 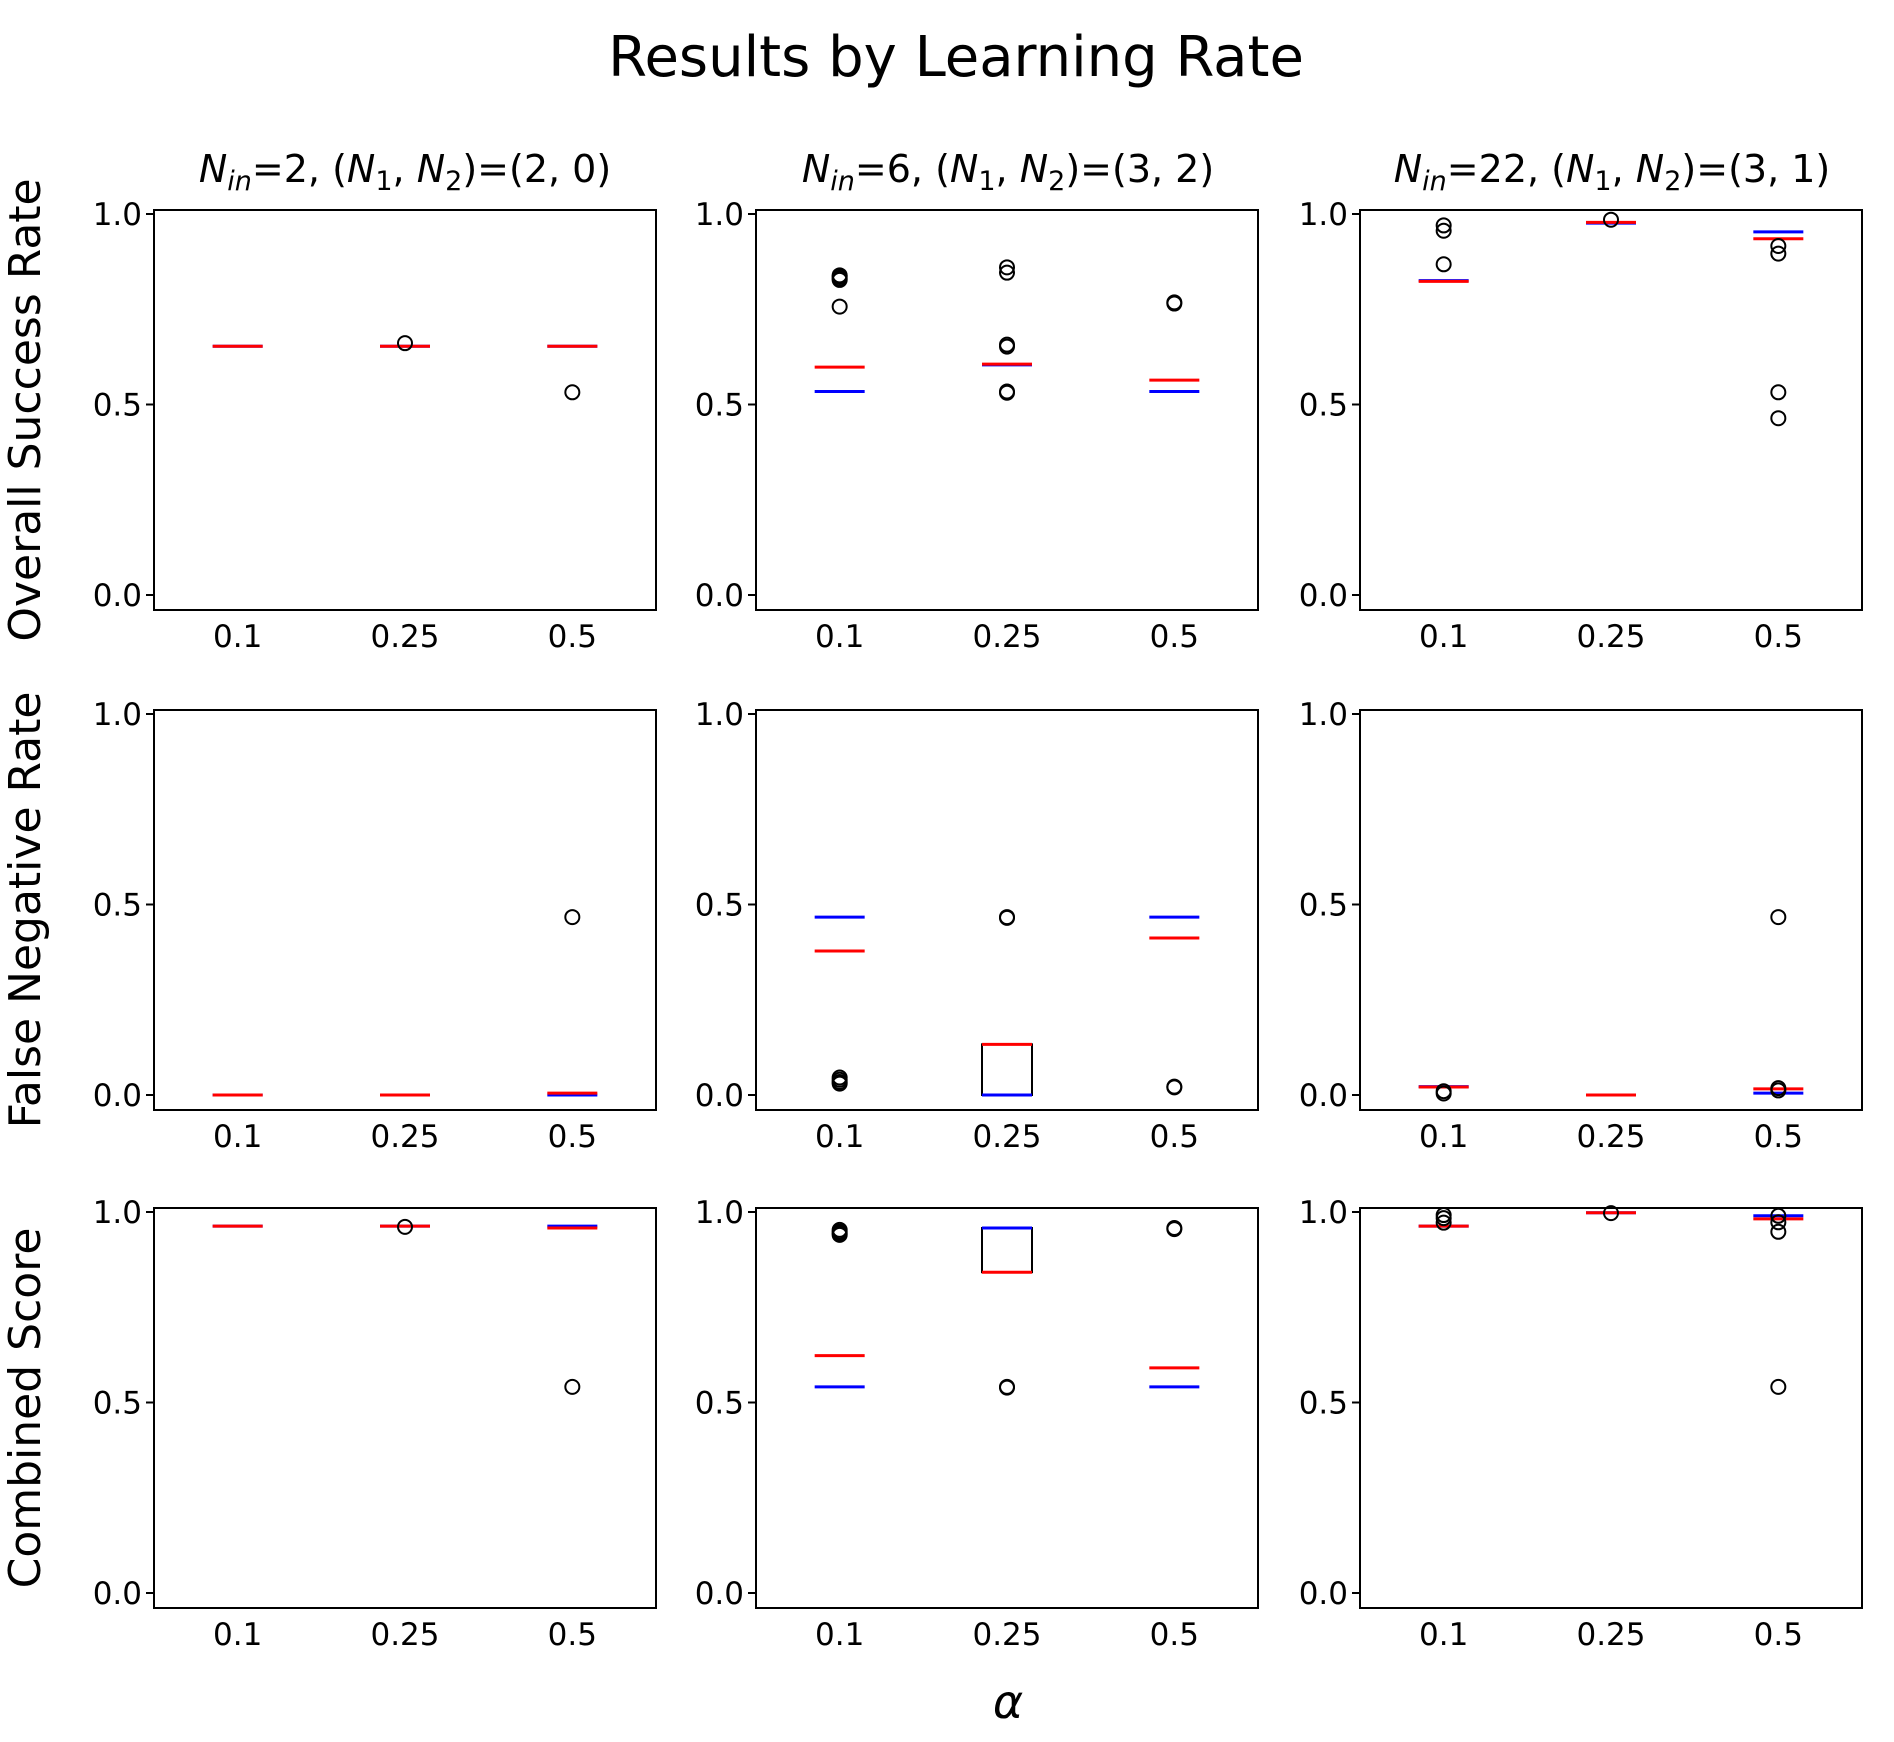 I want to click on panel-r2-c1: 0.0 0.5 1.0 0.1 0.25 0.5, so click(x=375, y=926).